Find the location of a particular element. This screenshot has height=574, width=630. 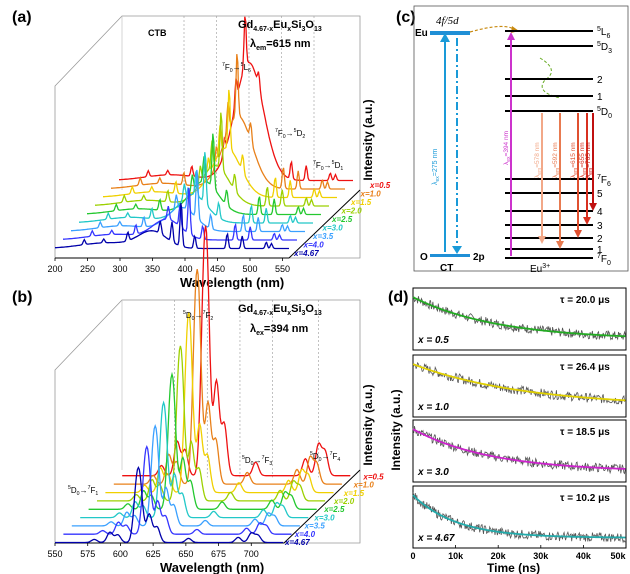

eu3-excitation-arrowhead is located at coordinates (511, 36).